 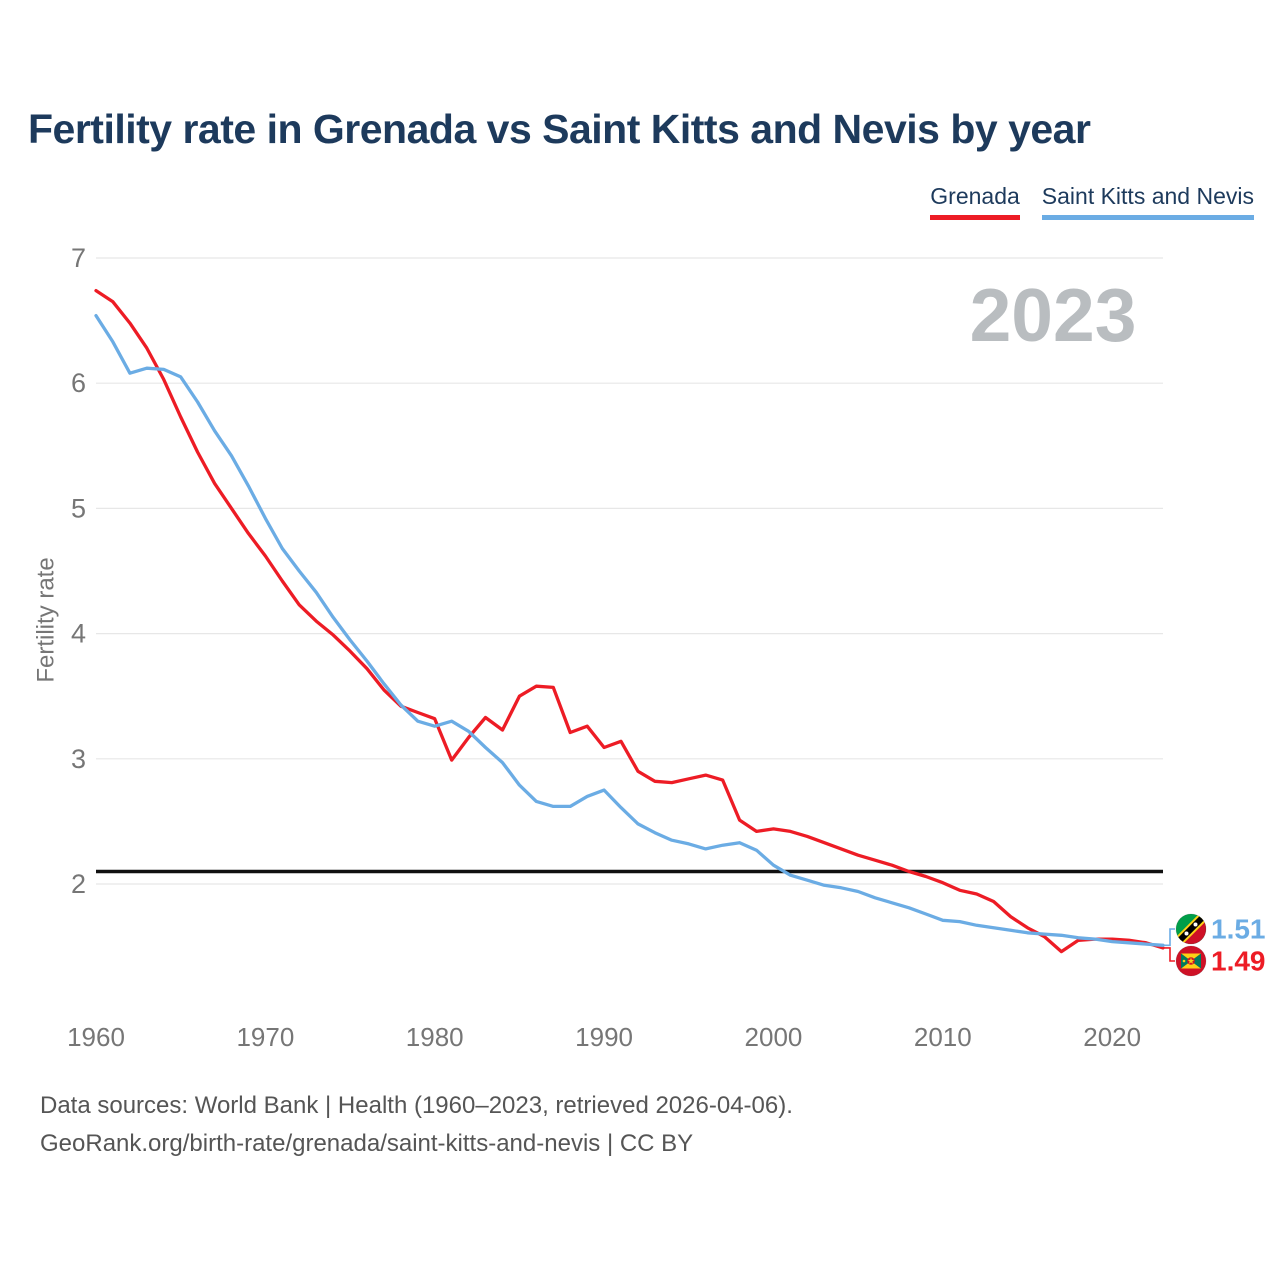 What do you see at coordinates (1191, 961) in the screenshot?
I see `grenada-flag-icon` at bounding box center [1191, 961].